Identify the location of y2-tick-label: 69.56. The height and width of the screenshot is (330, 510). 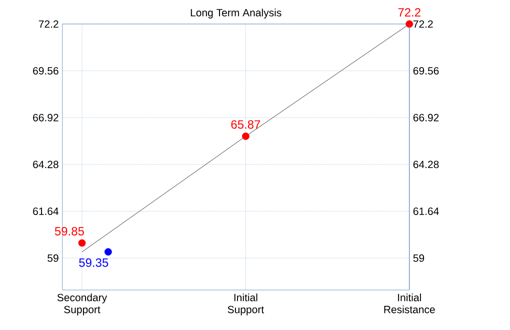
(426, 71).